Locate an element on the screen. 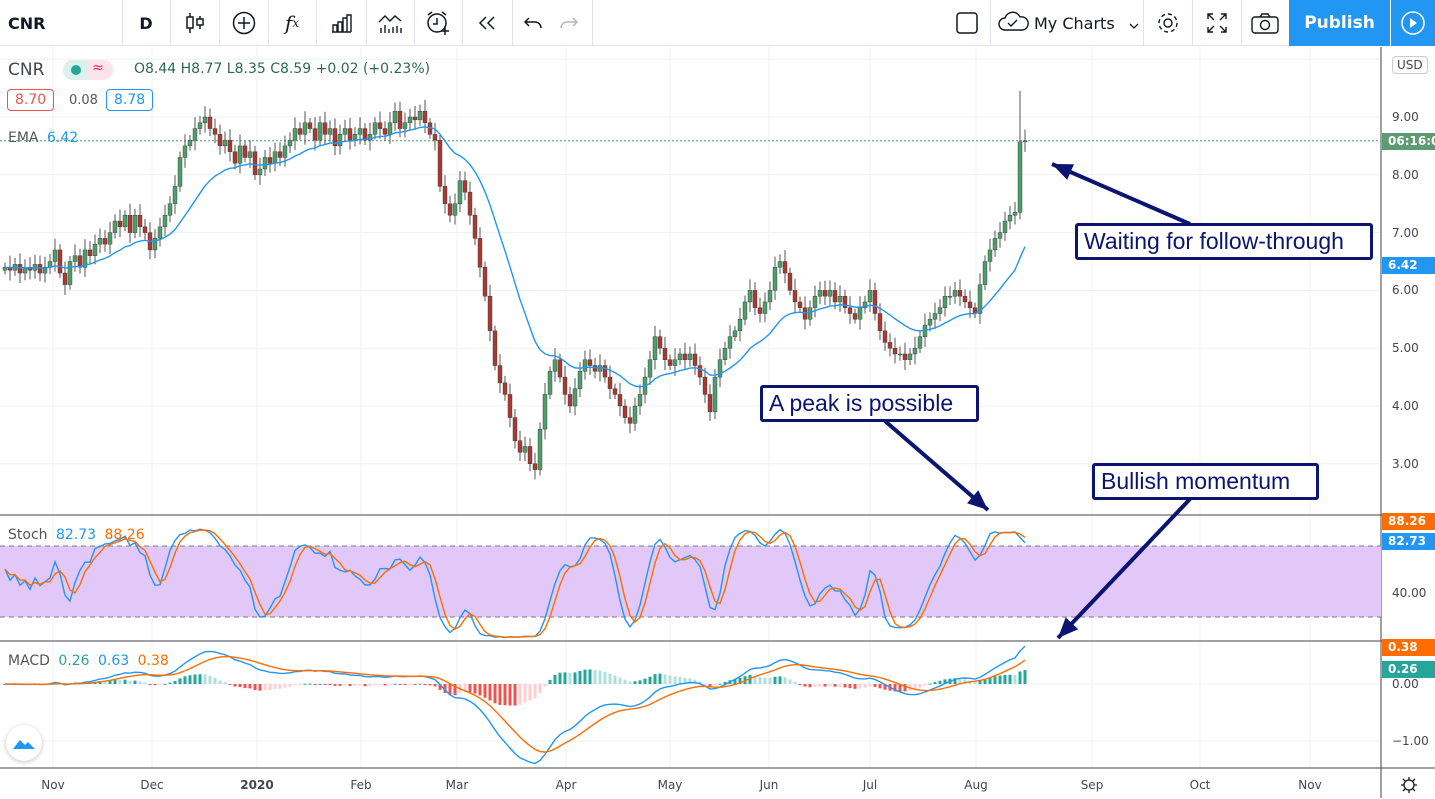 Image resolution: width=1435 pixels, height=799 pixels. play-icon is located at coordinates (1413, 23).